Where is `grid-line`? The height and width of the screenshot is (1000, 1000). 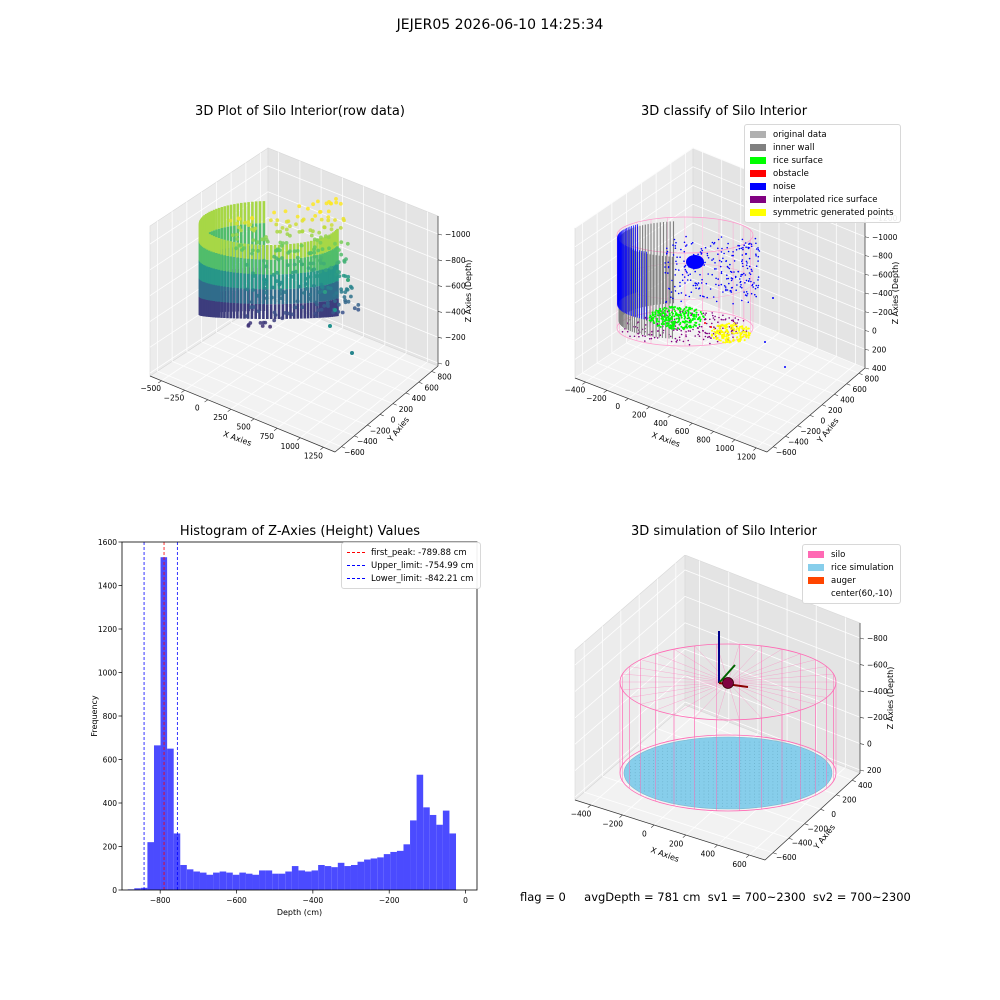
grid-line is located at coordinates (332, 347).